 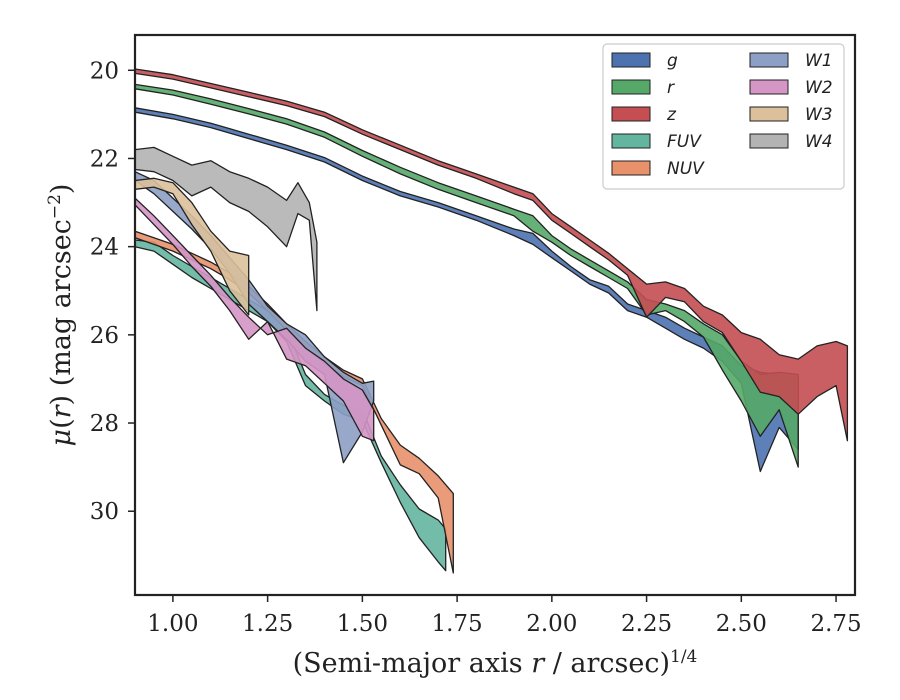 I want to click on legend-label-w1: W1, so click(x=819, y=61).